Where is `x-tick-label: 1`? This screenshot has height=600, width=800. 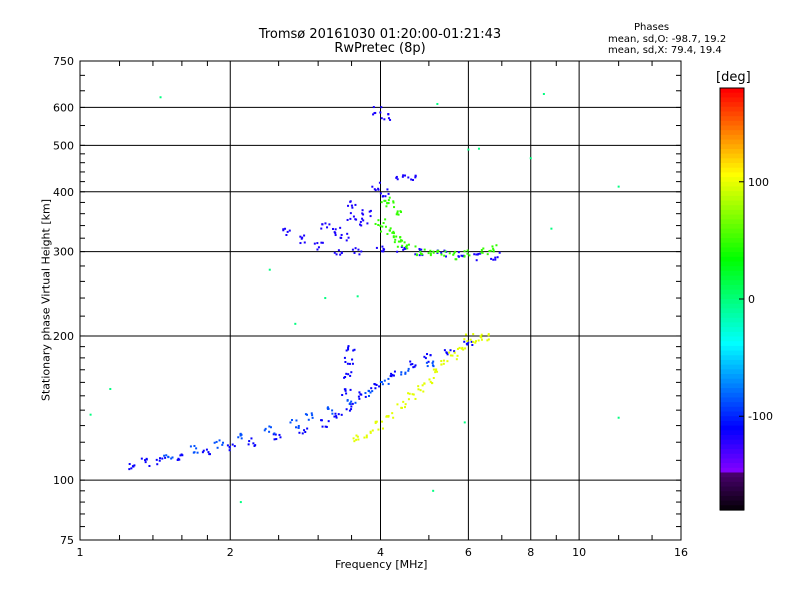 x-tick-label: 1 is located at coordinates (80, 552).